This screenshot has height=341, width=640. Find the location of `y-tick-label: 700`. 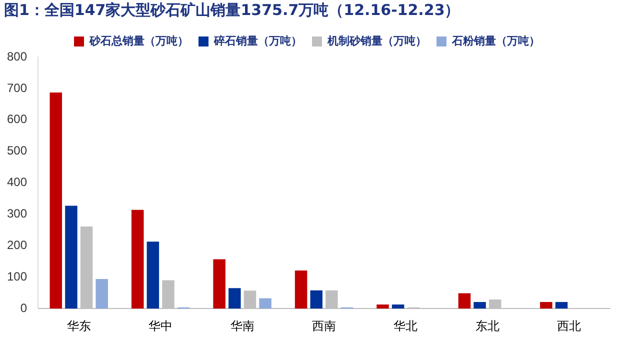

y-tick-label: 700 is located at coordinates (17, 87).